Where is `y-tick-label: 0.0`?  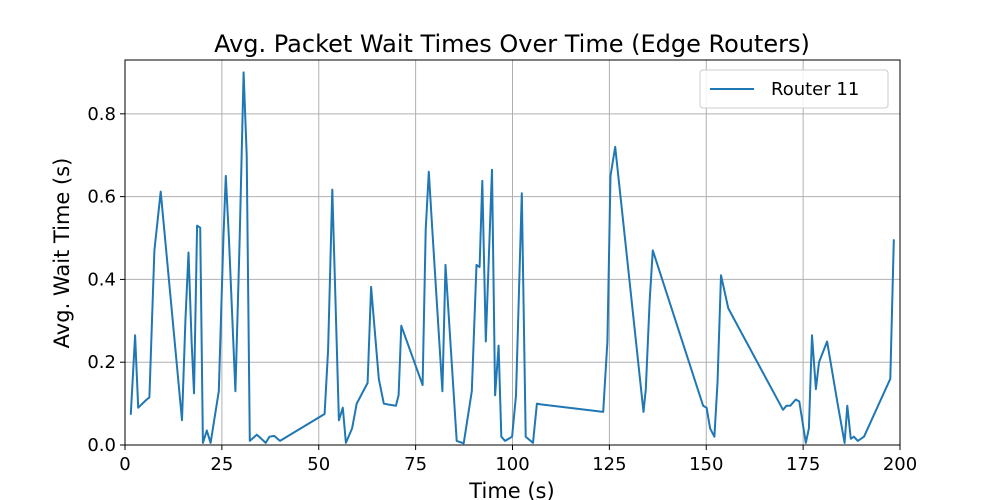
y-tick-label: 0.0 is located at coordinates (101, 445).